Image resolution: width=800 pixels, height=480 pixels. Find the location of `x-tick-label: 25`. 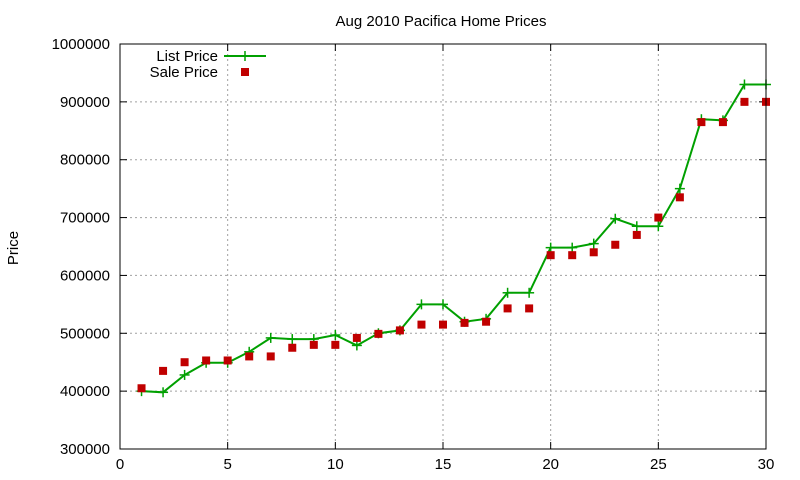

x-tick-label: 25 is located at coordinates (658, 464).